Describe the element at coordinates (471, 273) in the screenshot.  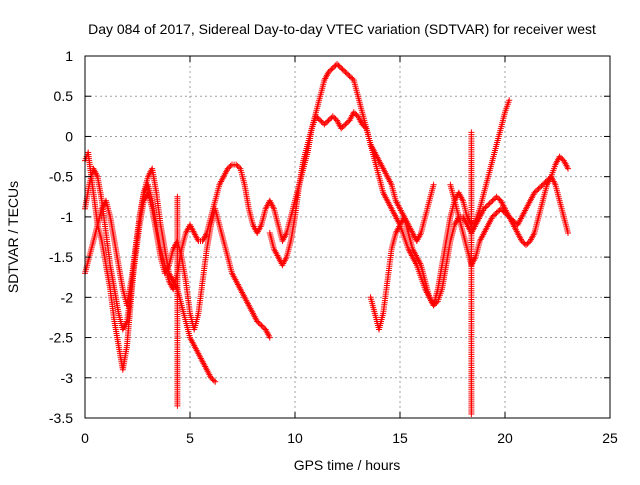
I see `series-spike-18.4` at that location.